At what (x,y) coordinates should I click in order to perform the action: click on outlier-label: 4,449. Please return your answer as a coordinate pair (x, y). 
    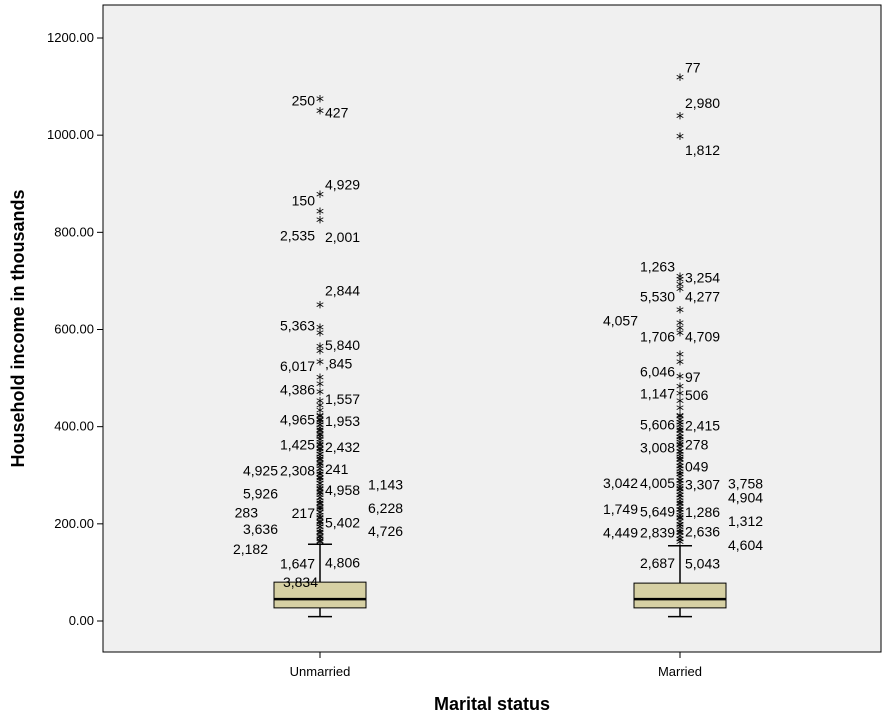
    Looking at the image, I should click on (620, 533).